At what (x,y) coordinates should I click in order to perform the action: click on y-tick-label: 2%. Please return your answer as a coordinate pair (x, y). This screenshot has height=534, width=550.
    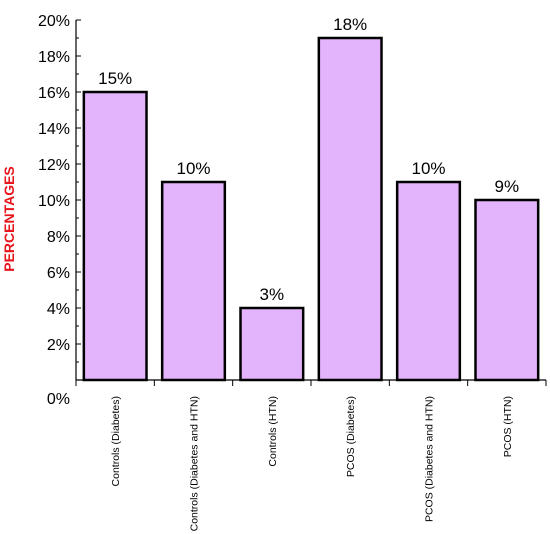
    Looking at the image, I should click on (58, 345).